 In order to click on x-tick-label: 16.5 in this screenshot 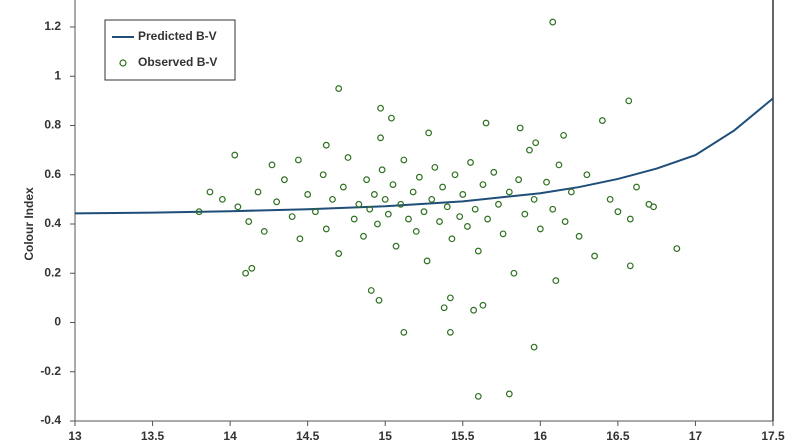, I will do `click(618, 436)`.